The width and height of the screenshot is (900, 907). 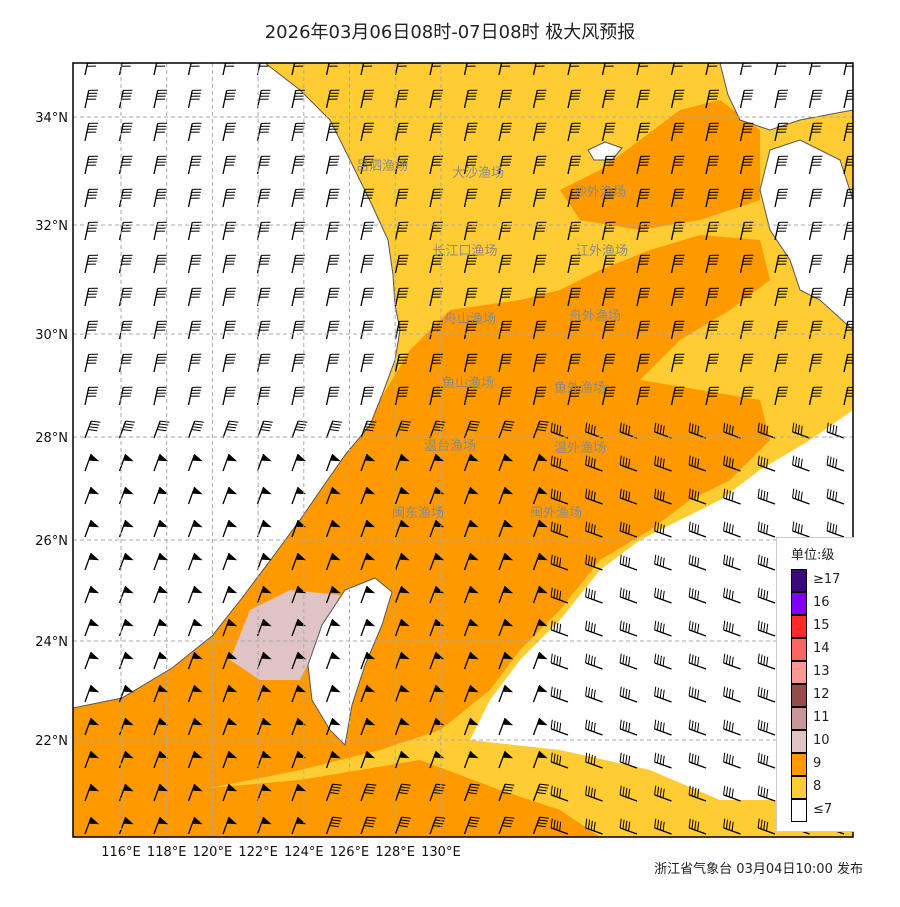 I want to click on legend-item: 10, so click(x=821, y=741).